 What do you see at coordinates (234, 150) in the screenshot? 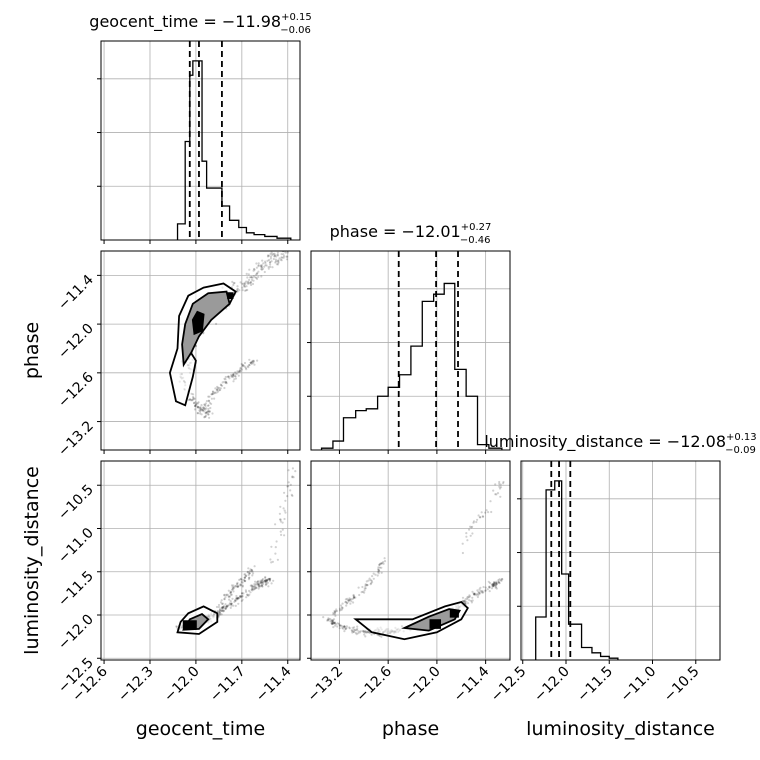
I see `histogram-geocent_time` at bounding box center [234, 150].